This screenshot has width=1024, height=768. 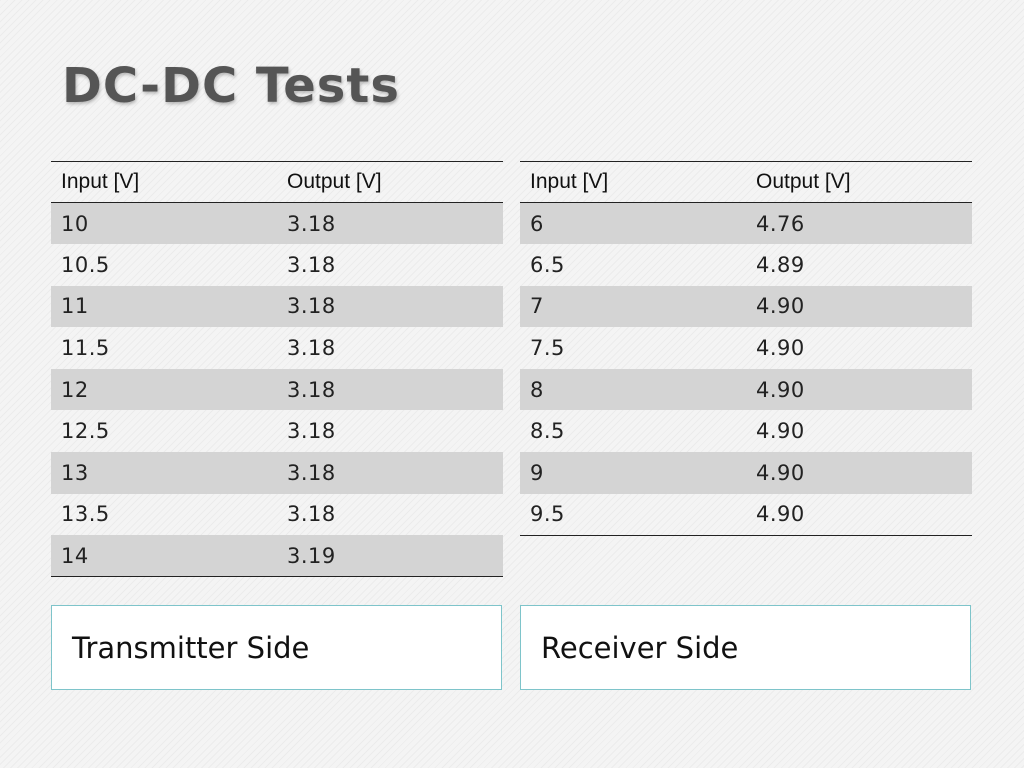 I want to click on table-row: 12.5 3.18, so click(x=277, y=431).